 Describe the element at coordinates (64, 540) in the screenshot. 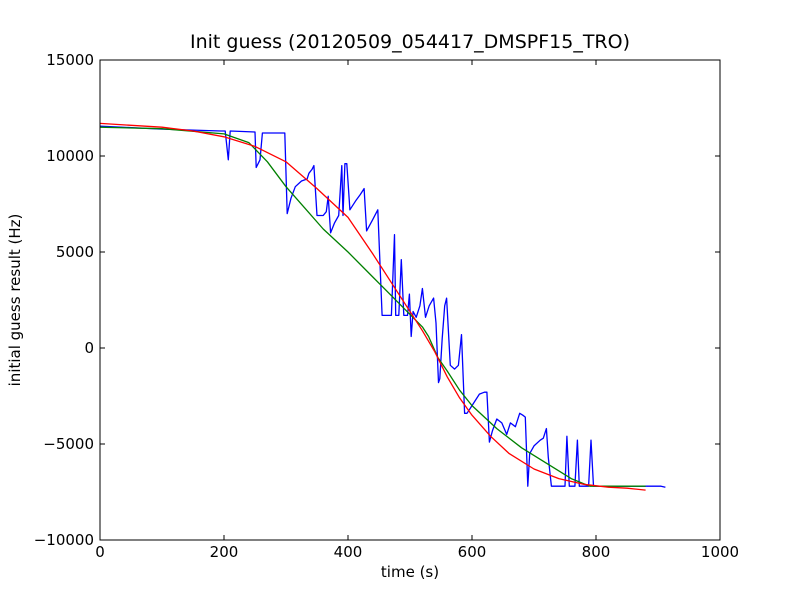

I see `y-tick-label: −10000` at that location.